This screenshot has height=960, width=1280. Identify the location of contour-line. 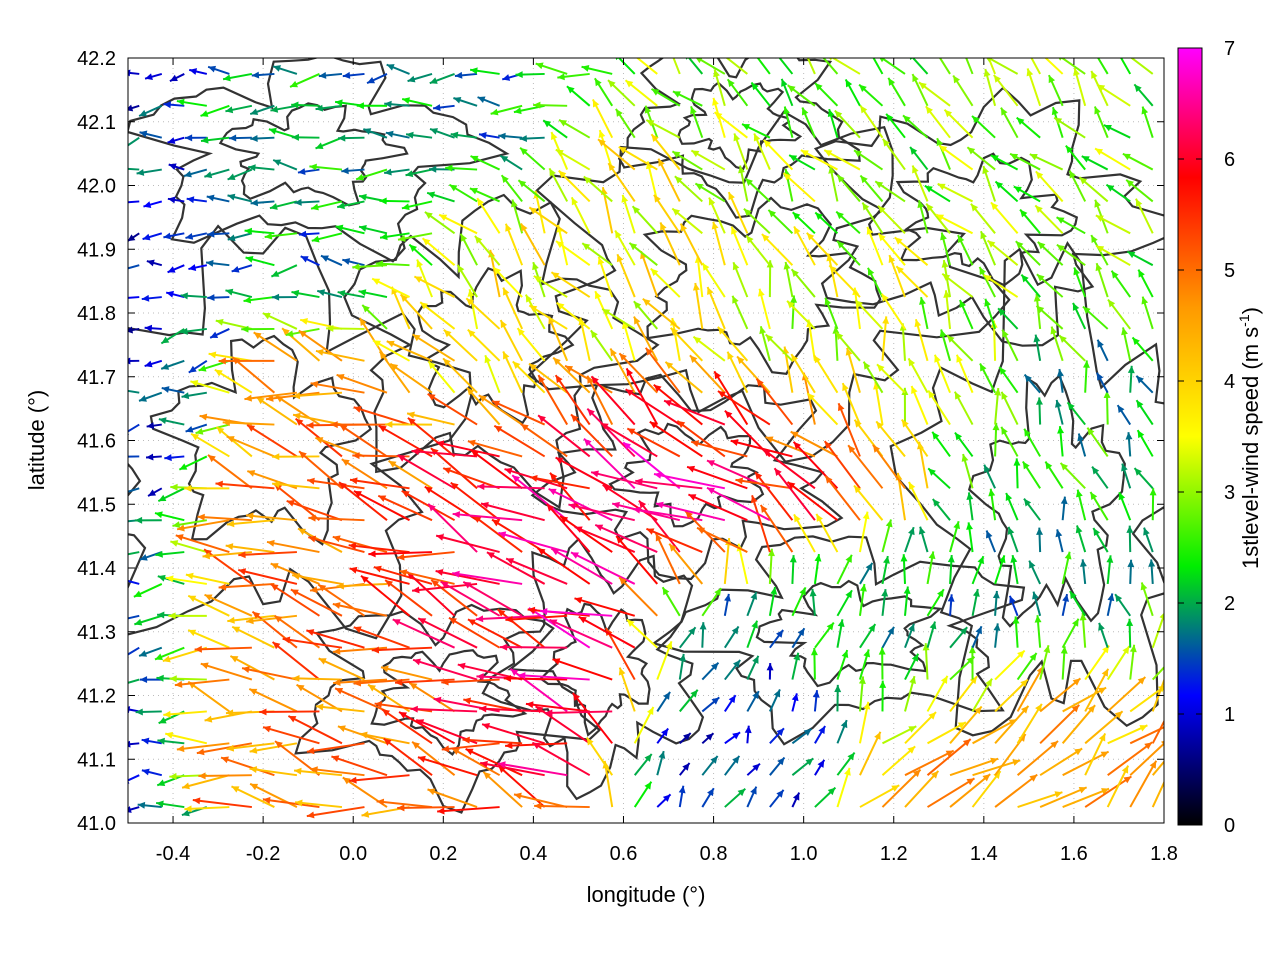
(593, 669).